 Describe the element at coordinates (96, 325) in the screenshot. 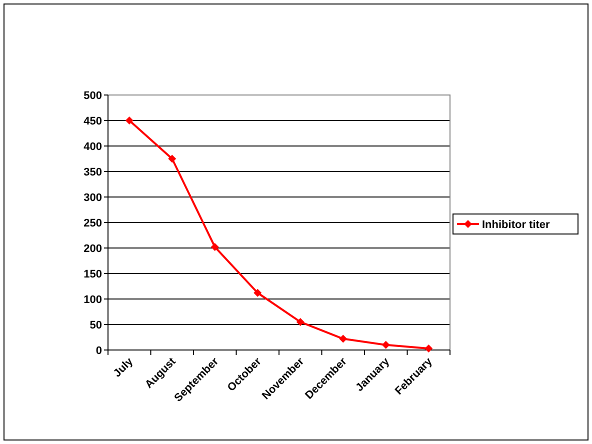

I see `y-tick-label: 50` at that location.